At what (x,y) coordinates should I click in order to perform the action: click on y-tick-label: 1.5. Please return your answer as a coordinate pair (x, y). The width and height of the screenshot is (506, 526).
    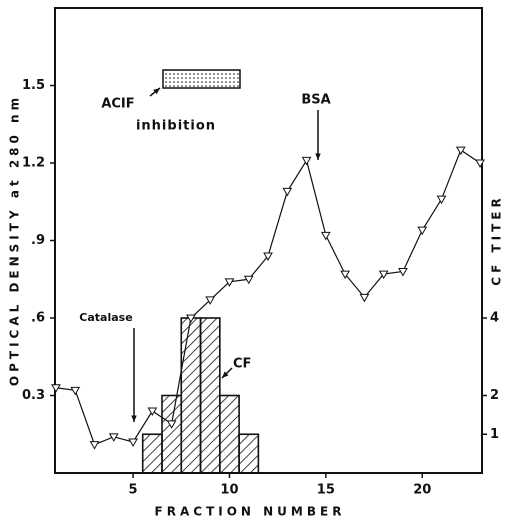
    Looking at the image, I should click on (33, 85).